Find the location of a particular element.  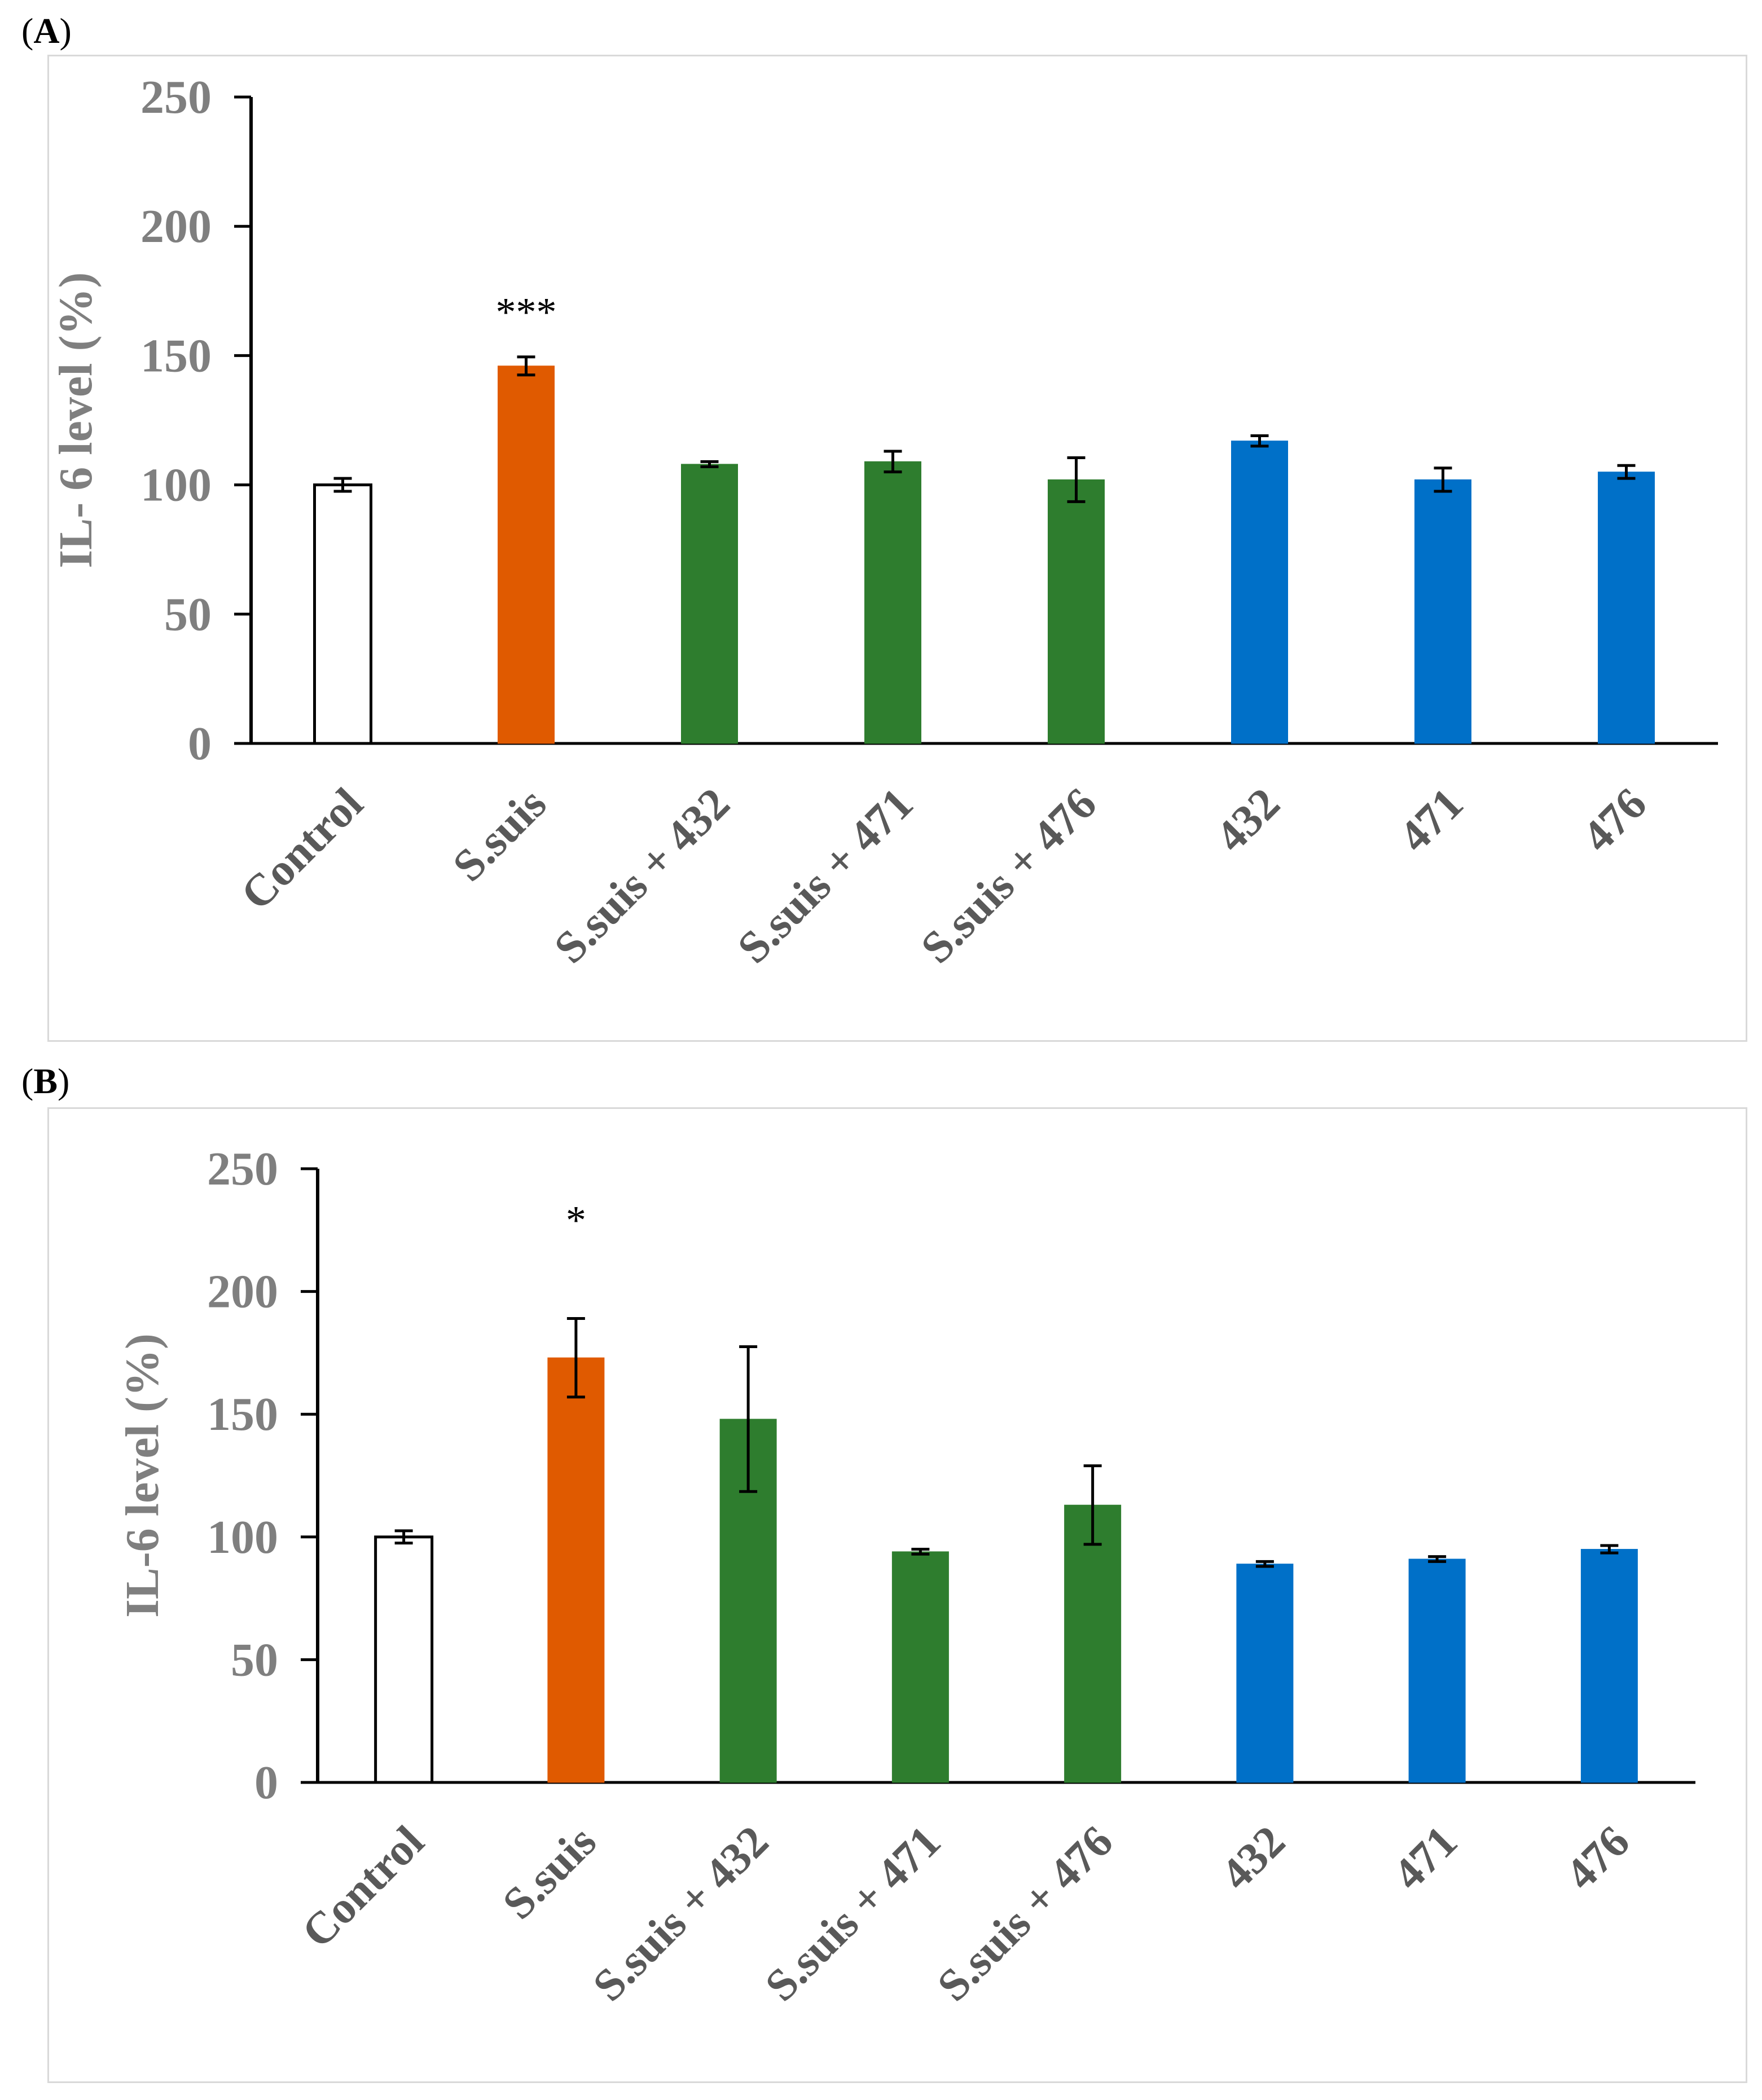

category-label-b-4: S.suis + 476 is located at coordinates (1025, 1914).